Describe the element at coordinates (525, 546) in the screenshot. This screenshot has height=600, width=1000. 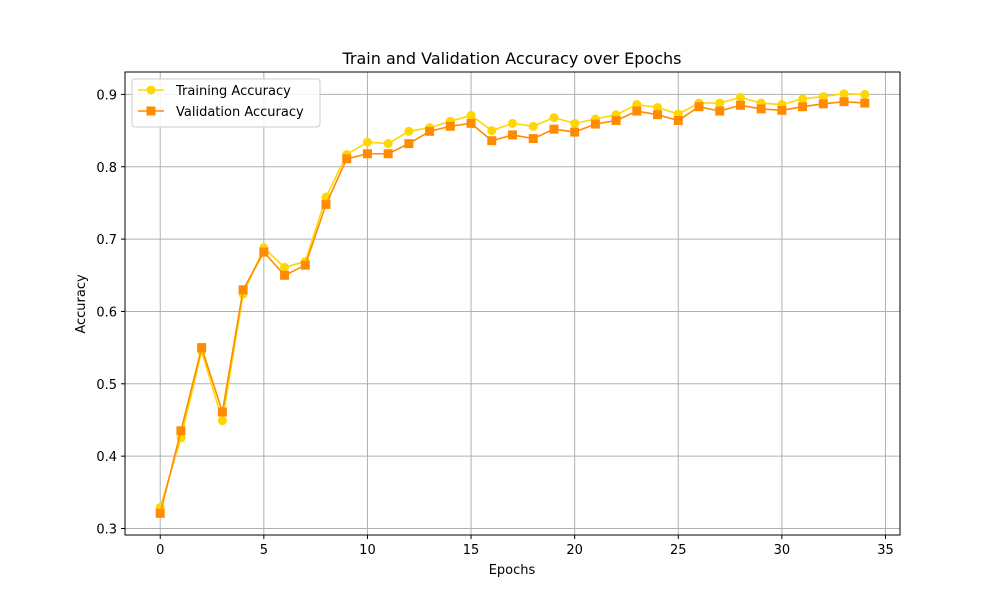
I see `x-axis-ticks: 0 5 10 15 20 25 30 35` at that location.